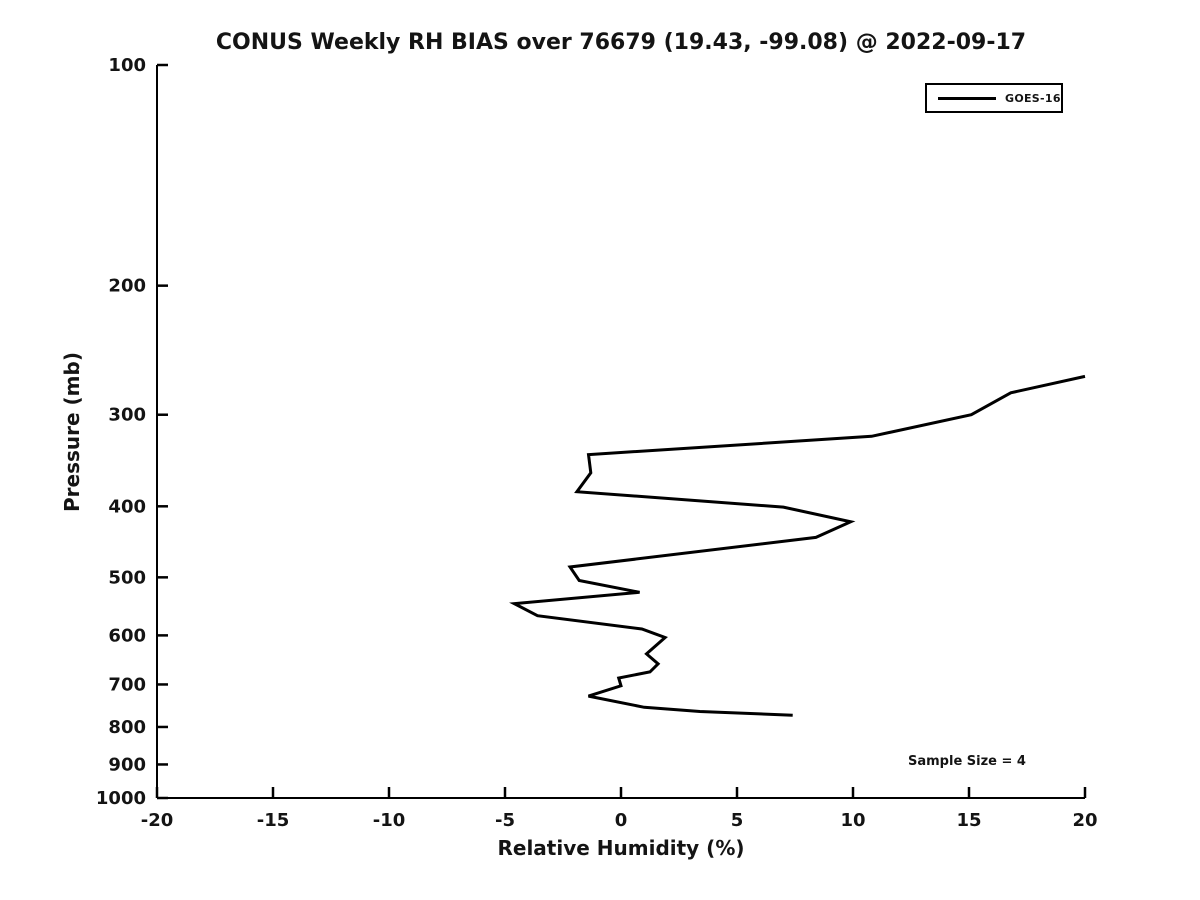  I want to click on x-tick-label: 10, so click(852, 820).